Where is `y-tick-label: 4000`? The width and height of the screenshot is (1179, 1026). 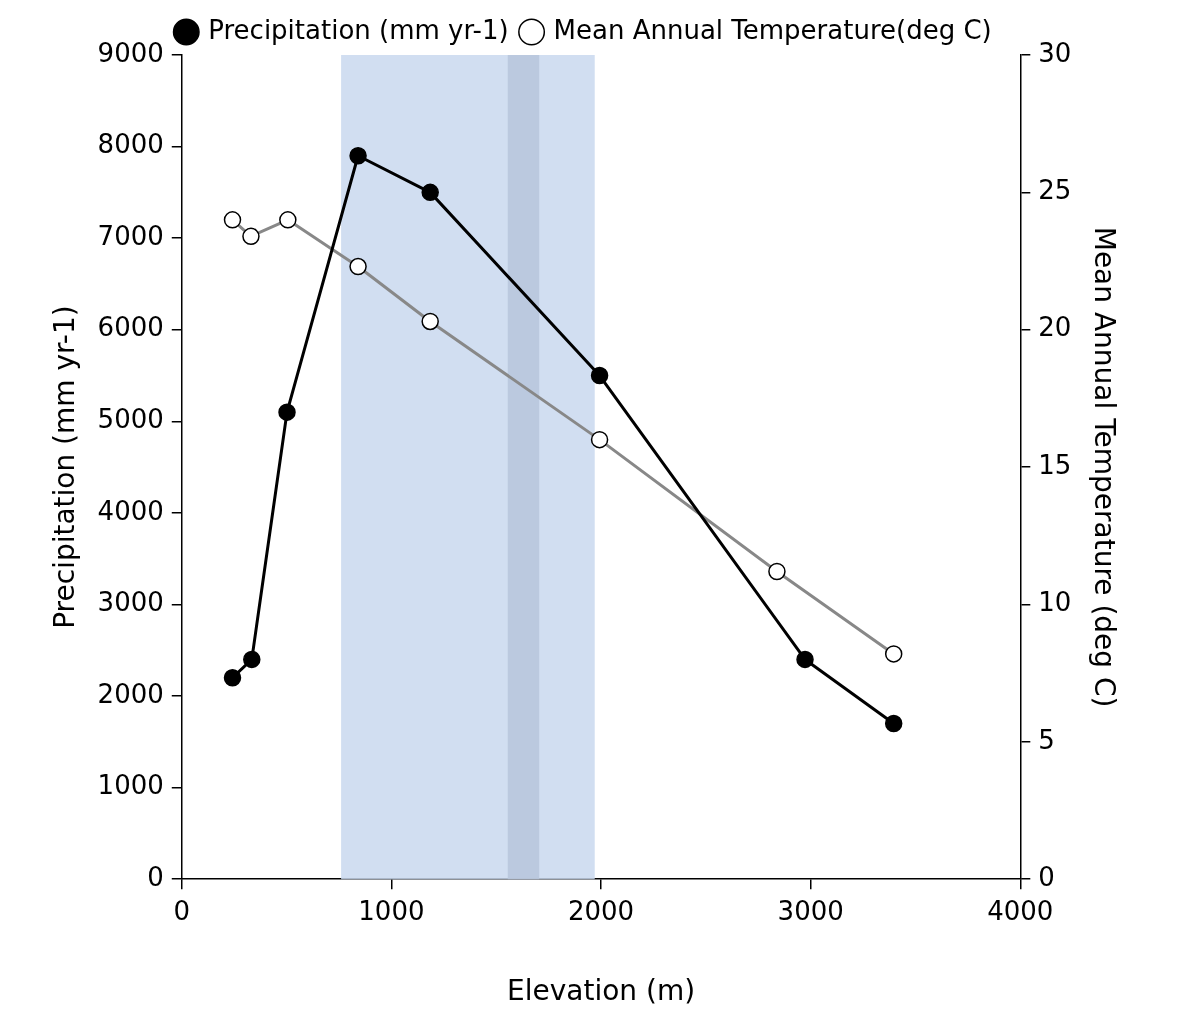
y-tick-label: 4000 is located at coordinates (130, 510).